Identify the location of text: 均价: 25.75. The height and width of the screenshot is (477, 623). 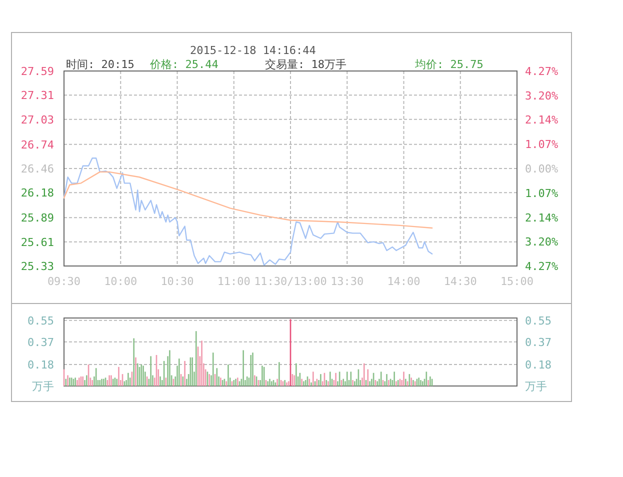
(449, 64).